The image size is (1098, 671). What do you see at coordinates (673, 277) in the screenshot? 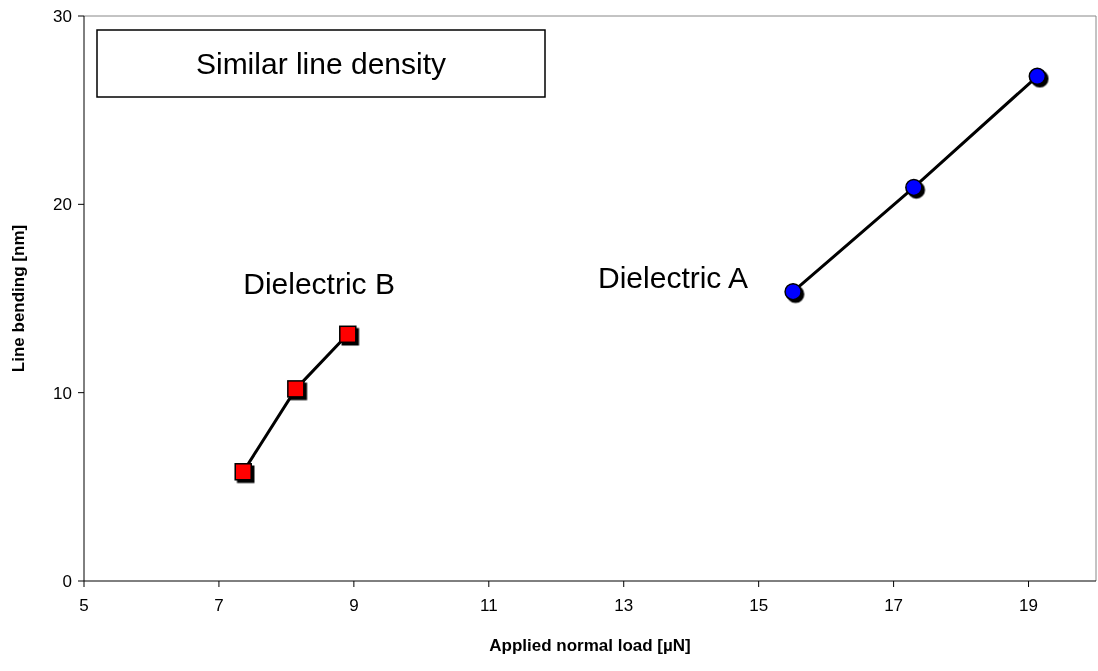
I see `series-label: Dielectric A` at bounding box center [673, 277].